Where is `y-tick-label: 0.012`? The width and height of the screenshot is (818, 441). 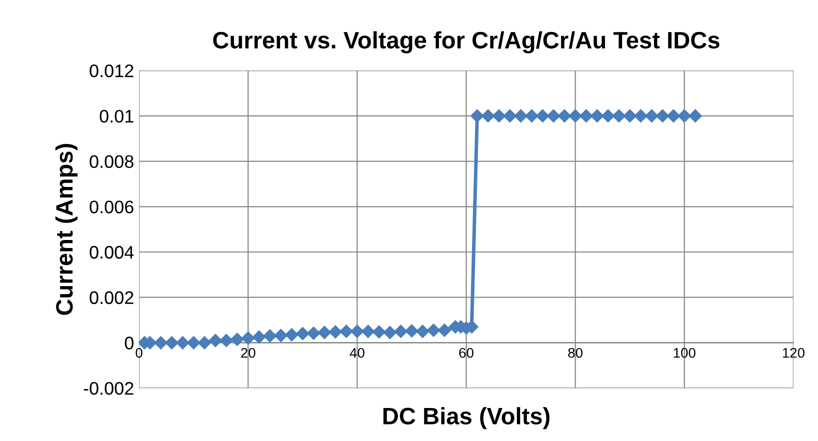 y-tick-label: 0.012 is located at coordinates (112, 71).